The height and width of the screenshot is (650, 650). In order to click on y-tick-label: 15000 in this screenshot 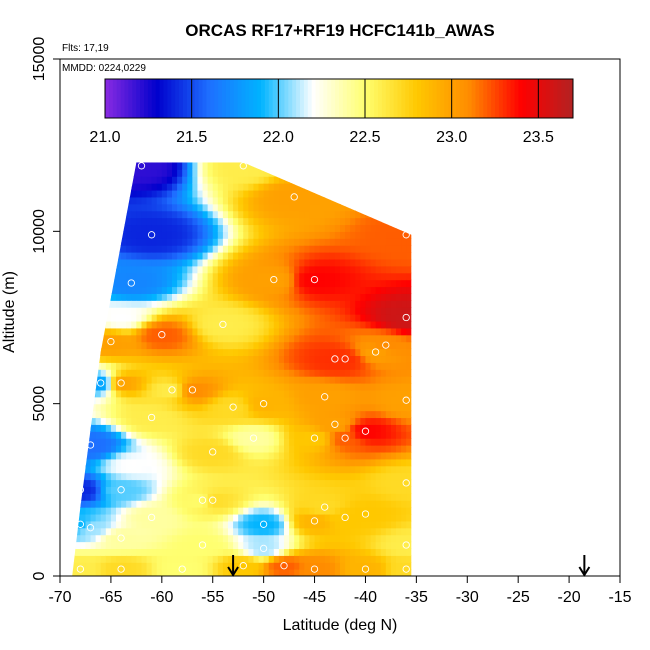, I will do `click(39, 59)`.